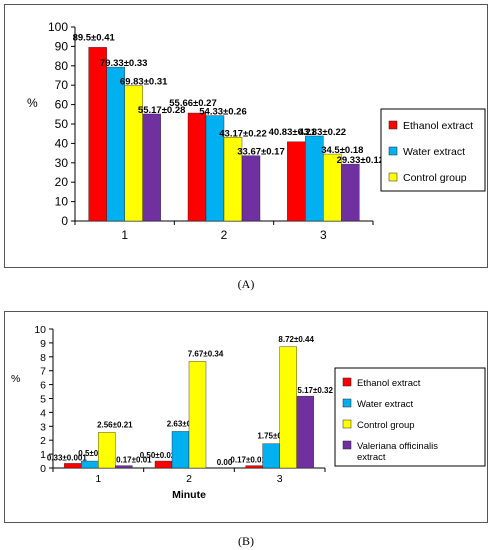 The width and height of the screenshot is (492, 550). I want to click on chart-b-y-tick-label: 10, so click(40, 330).